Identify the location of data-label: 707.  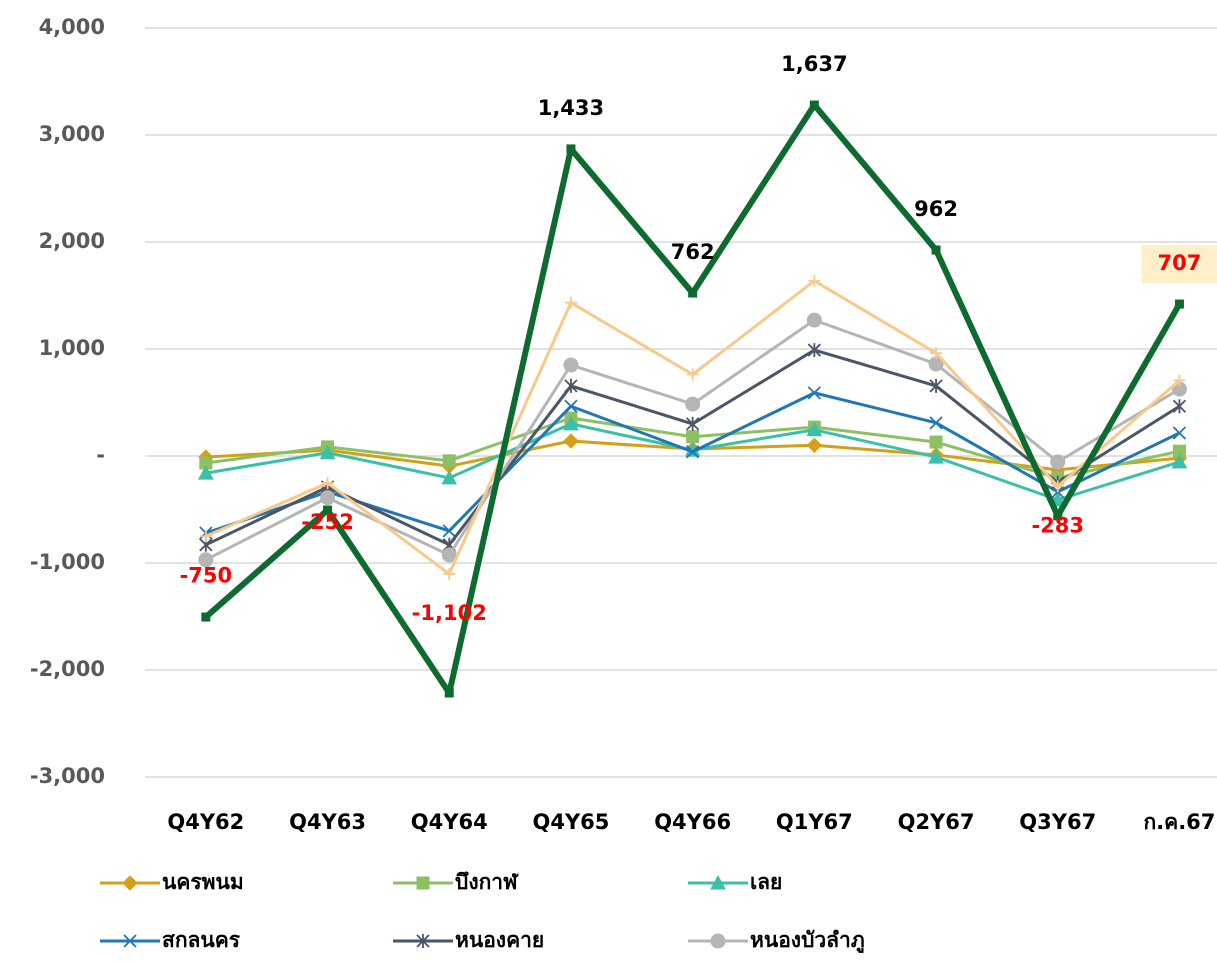
(1180, 263).